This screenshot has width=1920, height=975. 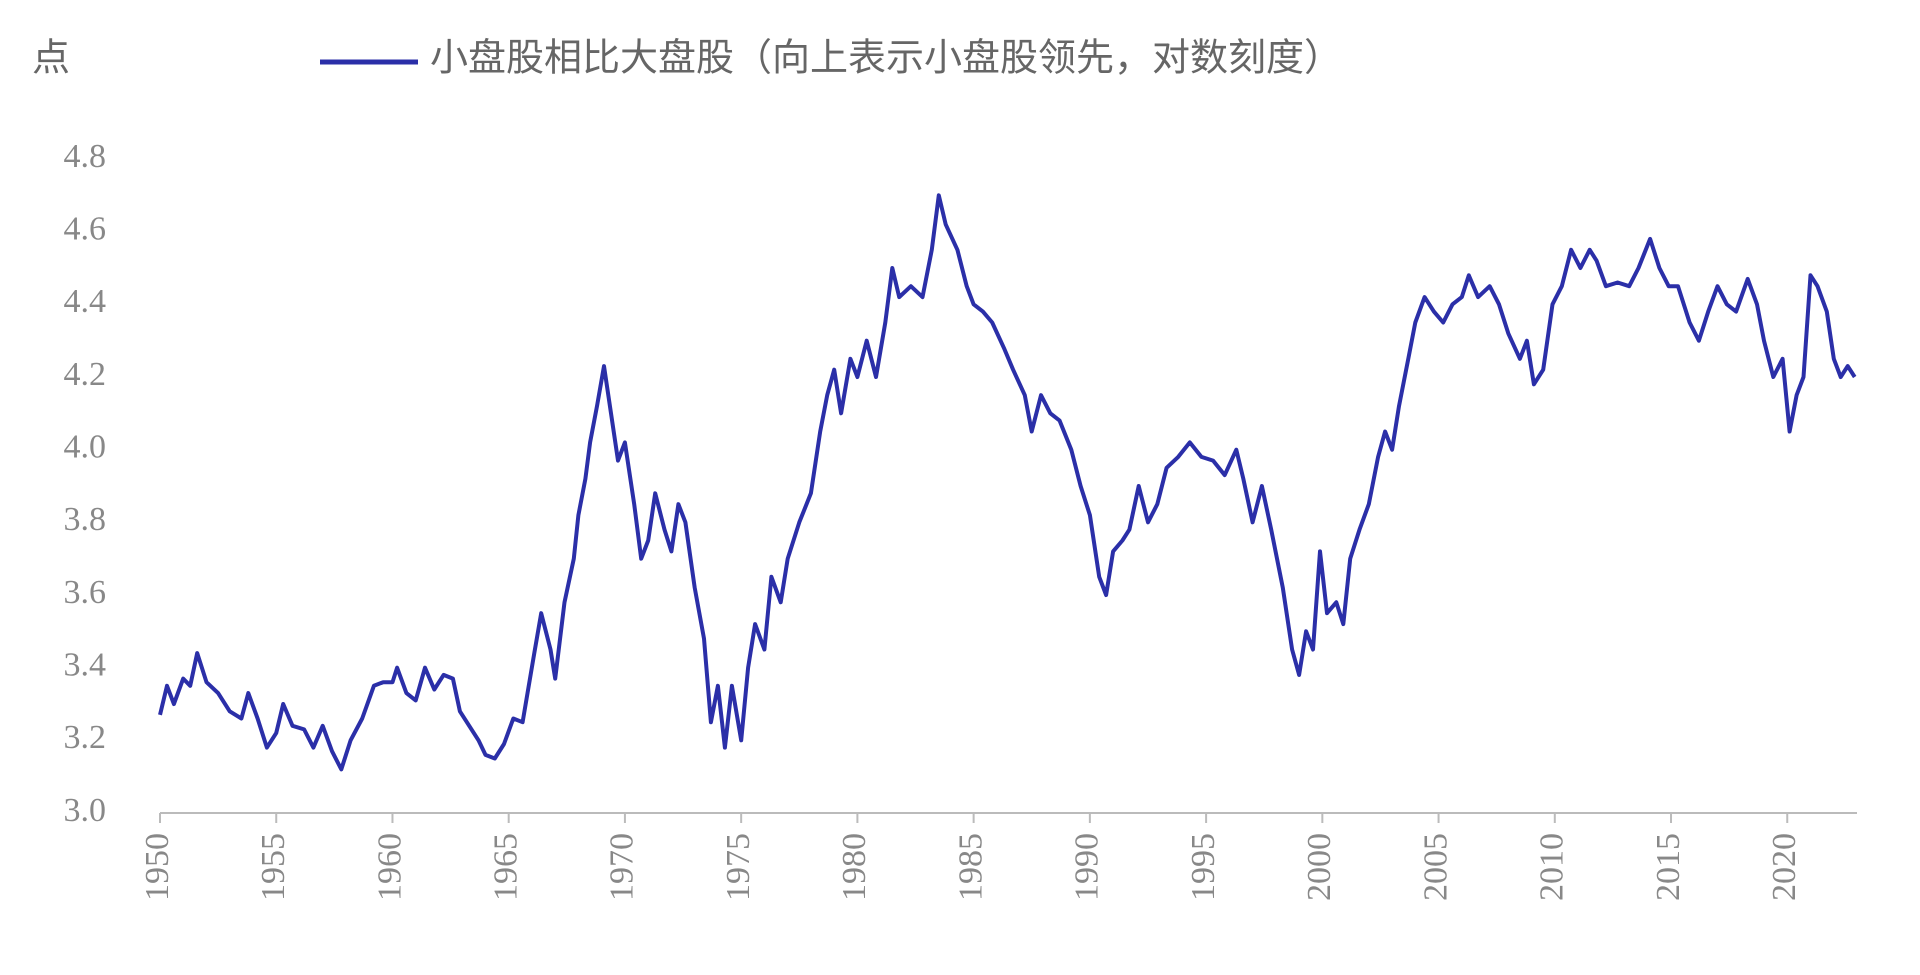 What do you see at coordinates (85, 592) in the screenshot?
I see `y-tick-label: 3.6` at bounding box center [85, 592].